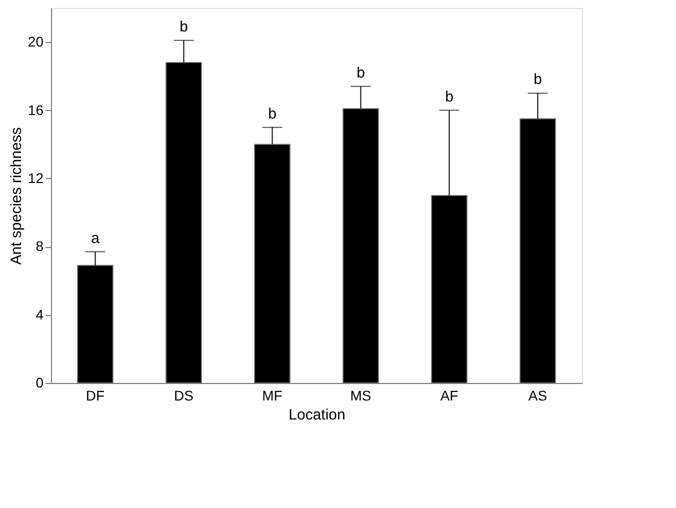 The width and height of the screenshot is (676, 508). I want to click on y-tick-label: 12, so click(36, 178).